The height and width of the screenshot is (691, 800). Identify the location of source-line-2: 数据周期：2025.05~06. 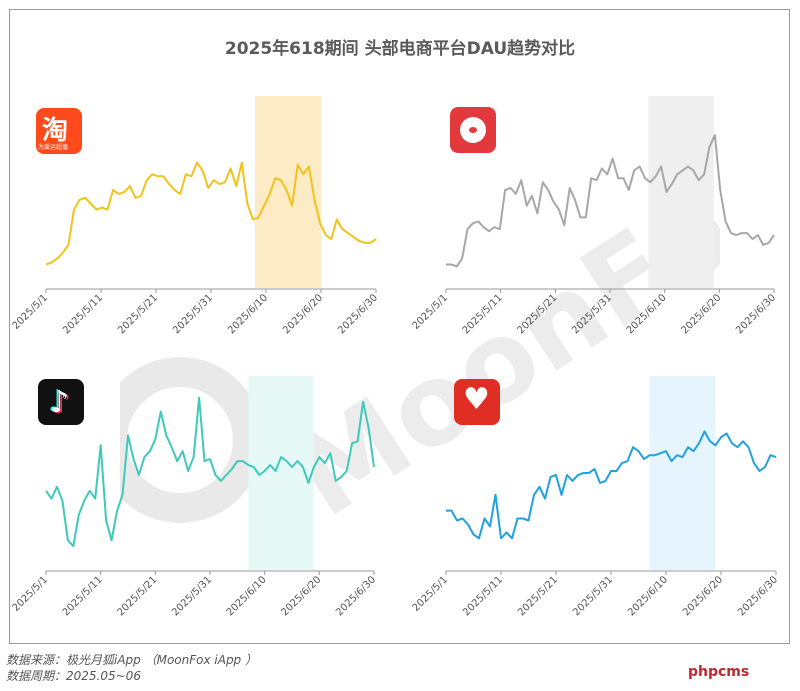
(73, 676).